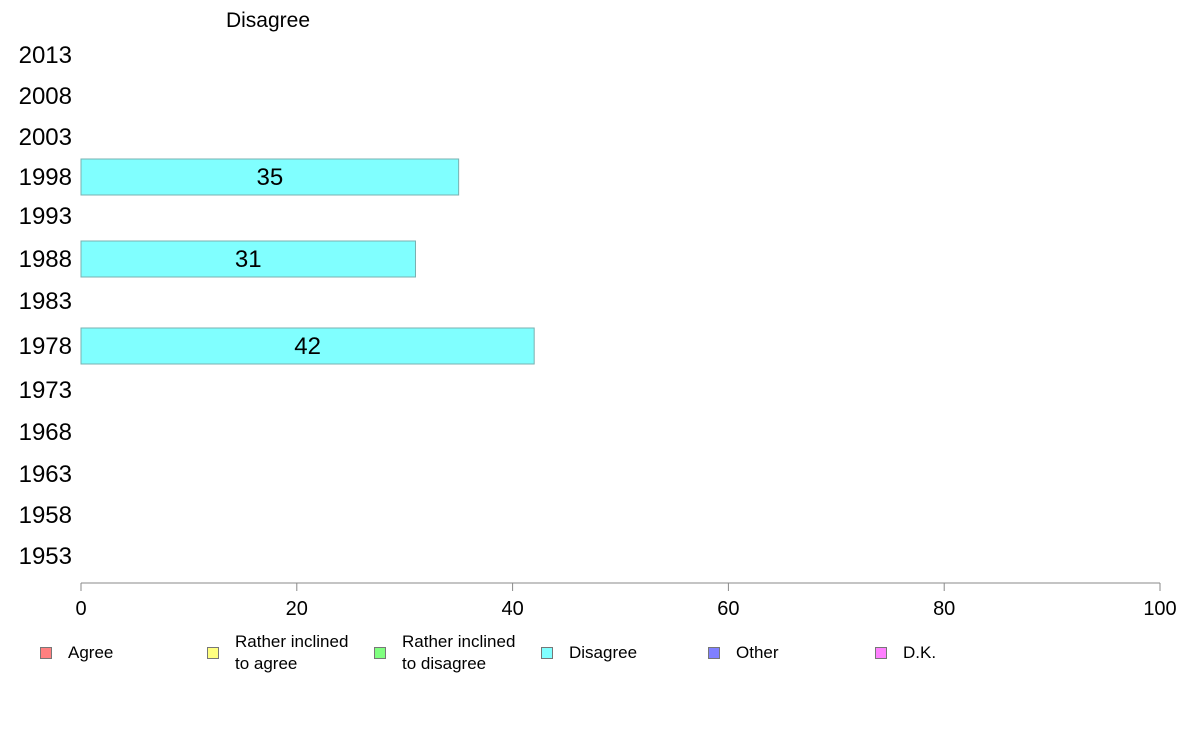 The height and width of the screenshot is (736, 1188). What do you see at coordinates (45, 432) in the screenshot?
I see `y-tick-label: 1968` at bounding box center [45, 432].